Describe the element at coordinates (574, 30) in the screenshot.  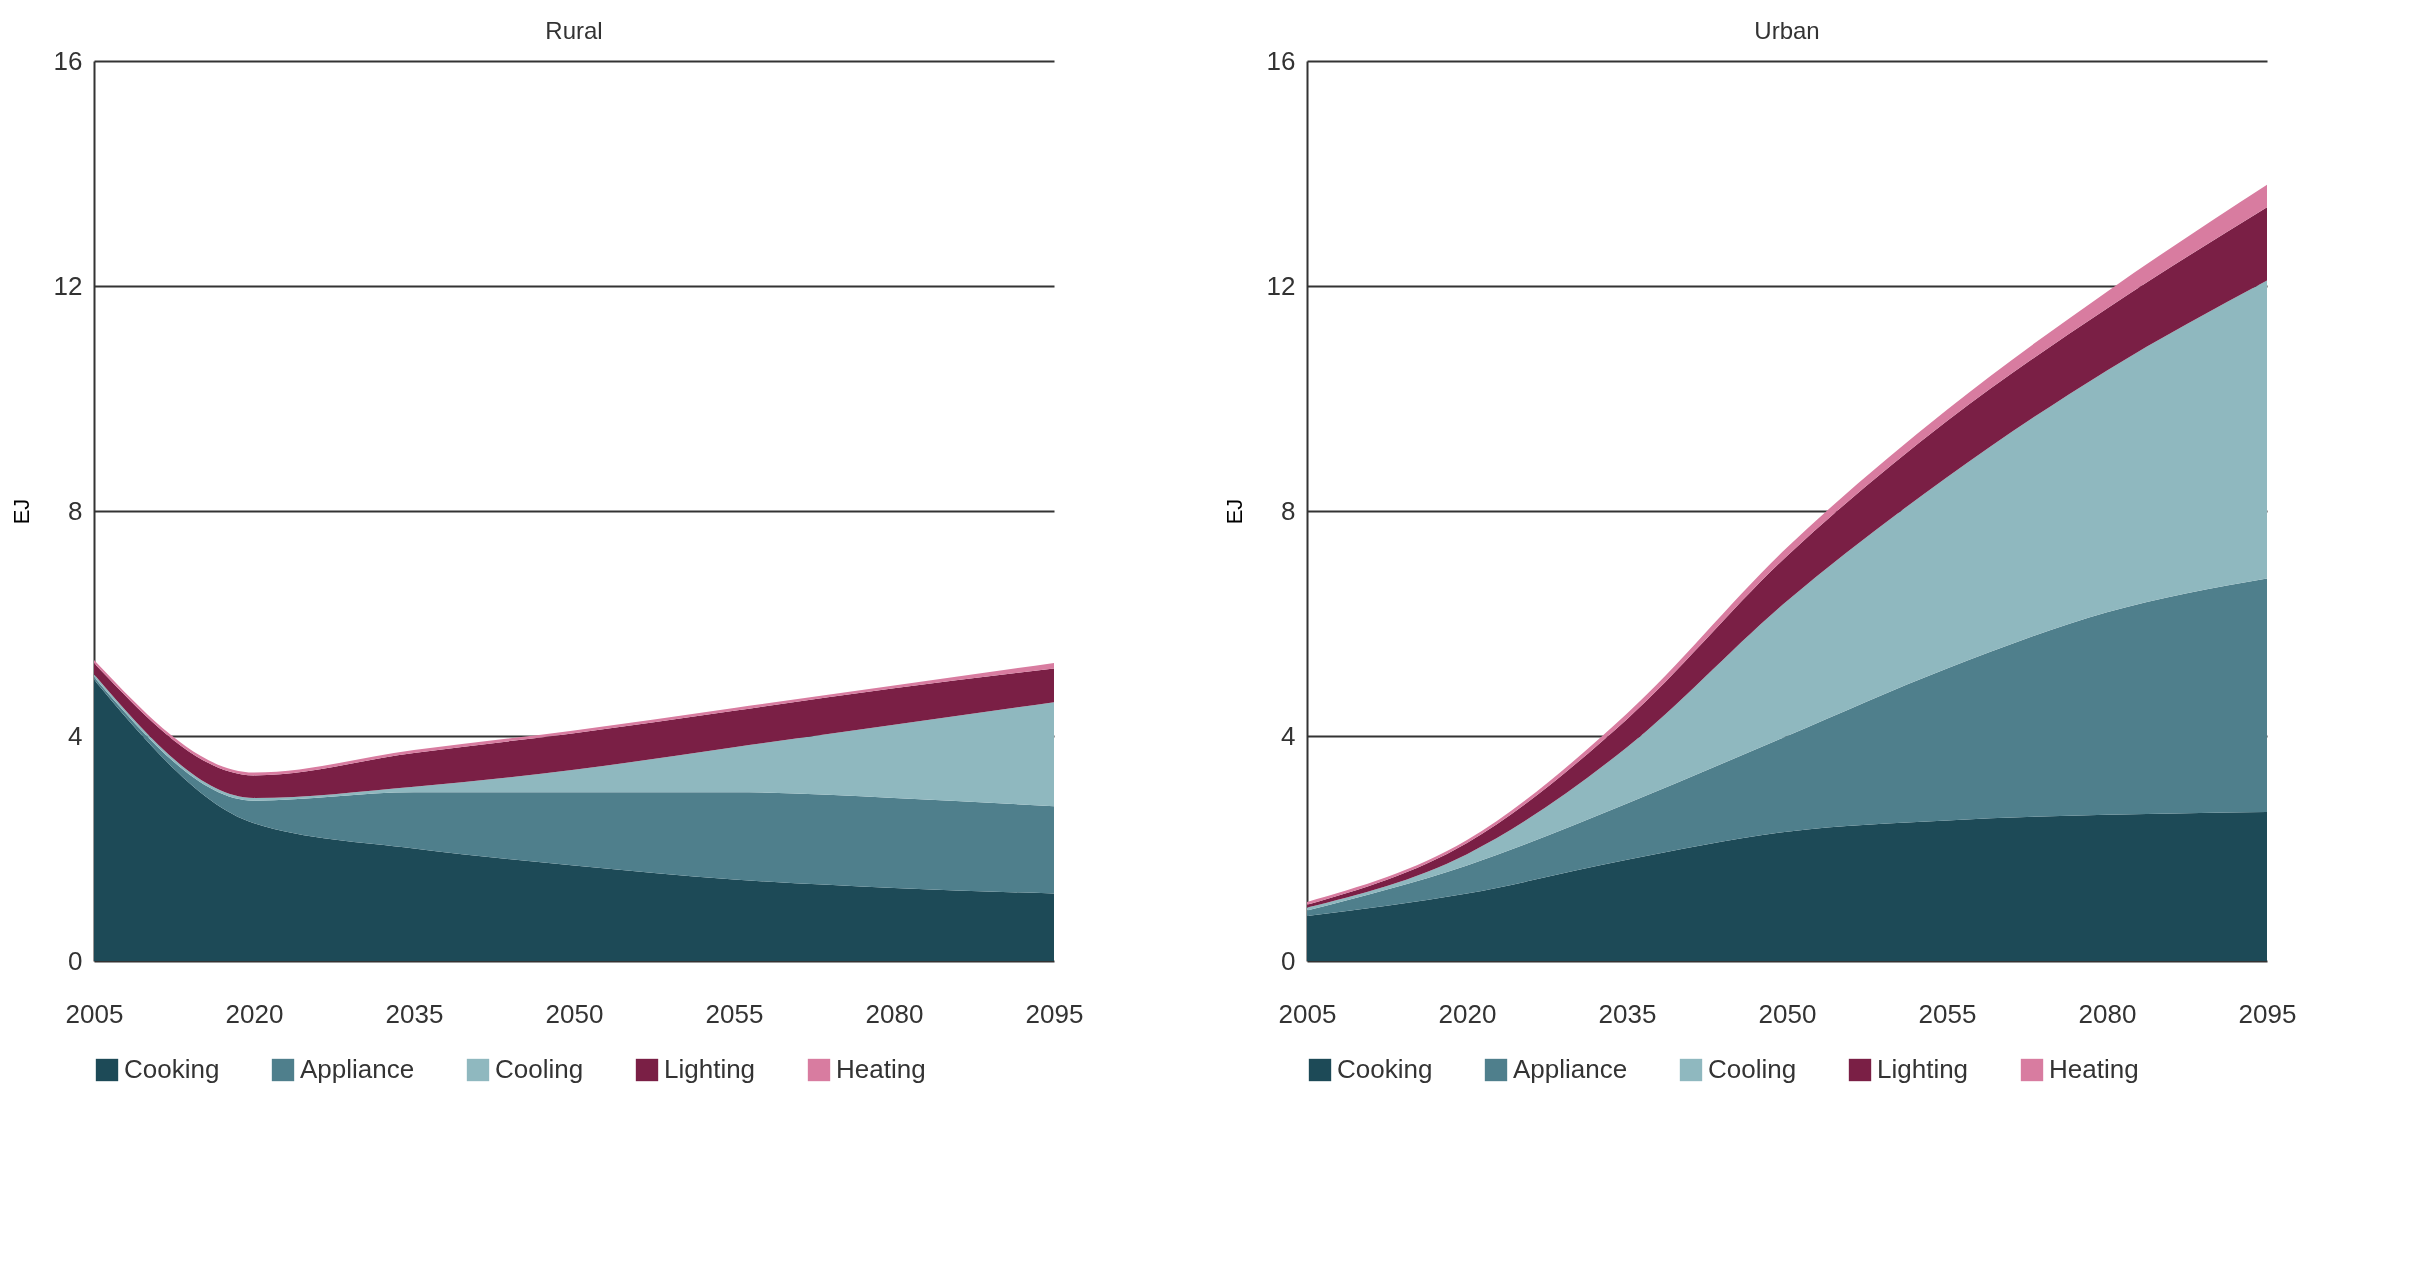
I see `chart-title: Rural` at that location.